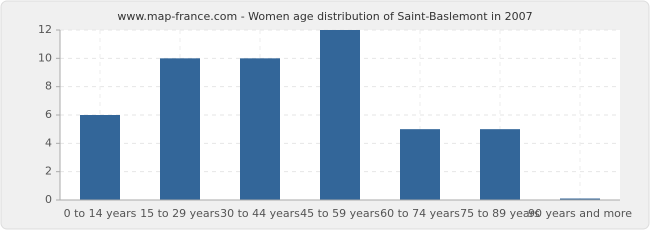 This screenshot has width=650, height=240. Describe the element at coordinates (48, 142) in the screenshot. I see `y-tick-label: 4` at that location.